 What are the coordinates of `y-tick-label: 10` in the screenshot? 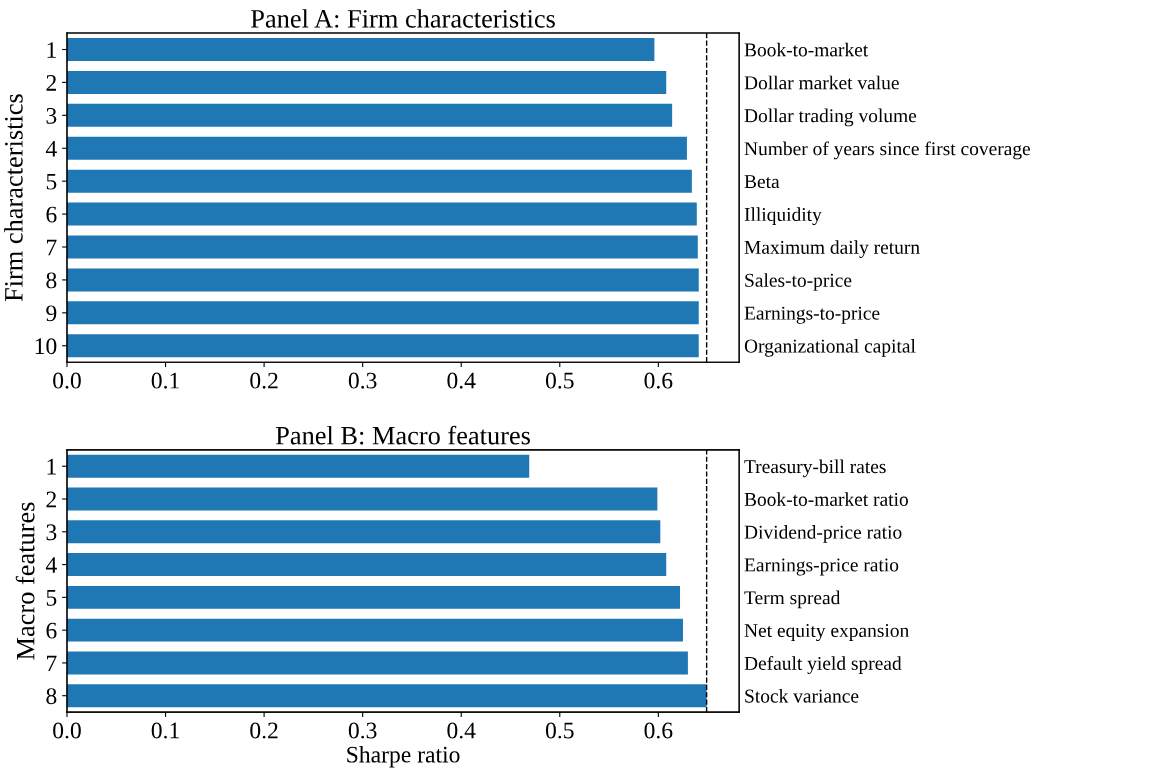 It's located at (46, 346).